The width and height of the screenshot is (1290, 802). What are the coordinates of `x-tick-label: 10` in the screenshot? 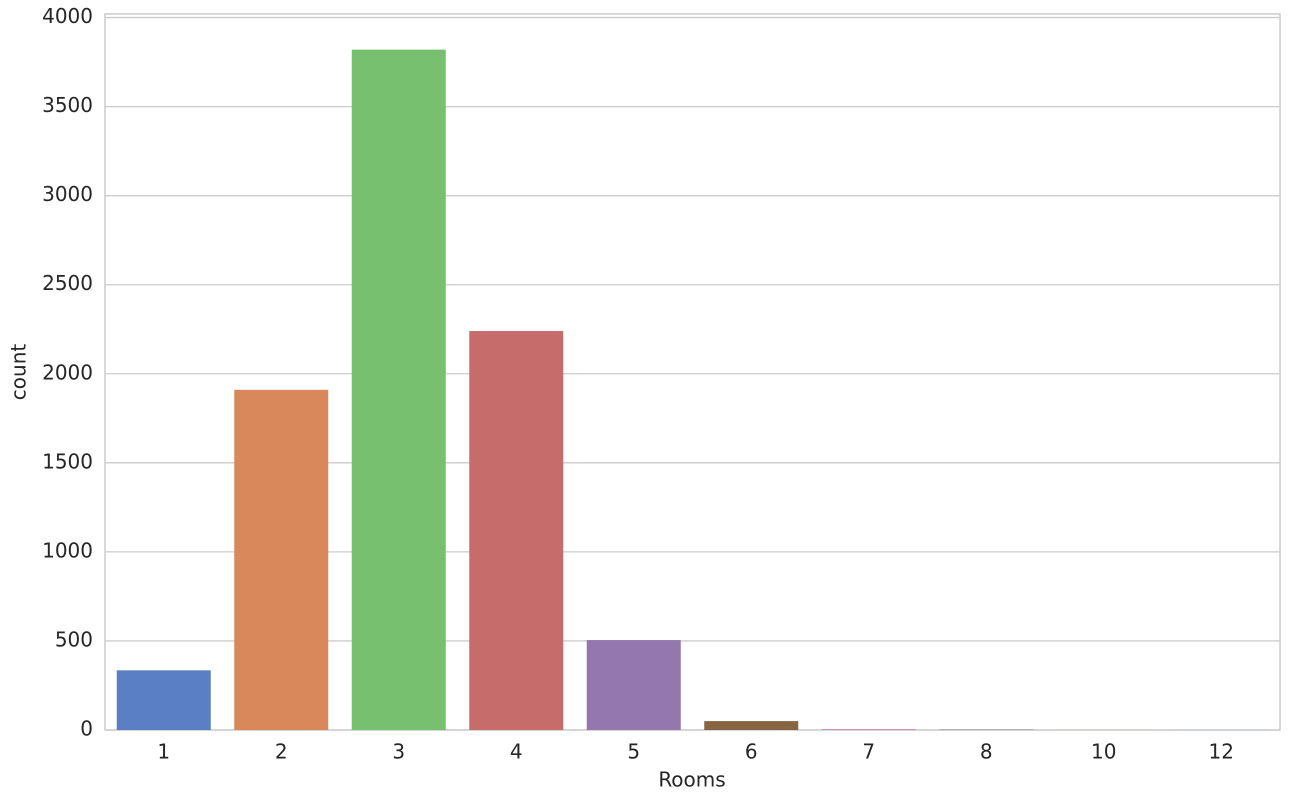 It's located at (1103, 752).